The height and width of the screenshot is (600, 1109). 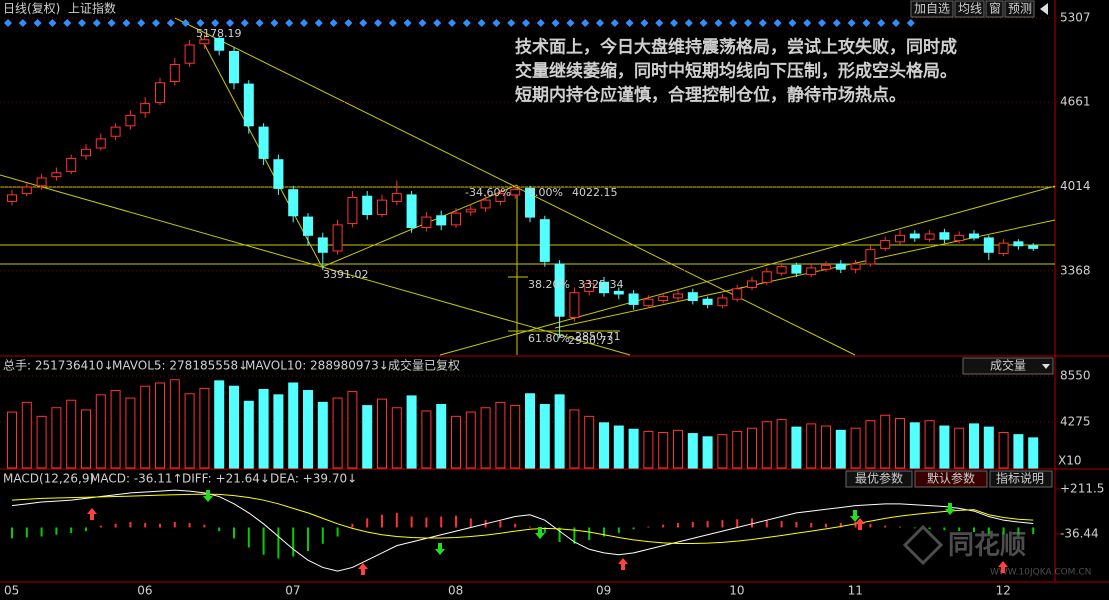 What do you see at coordinates (1070, 461) in the screenshot?
I see `unit-label: X10` at bounding box center [1070, 461].